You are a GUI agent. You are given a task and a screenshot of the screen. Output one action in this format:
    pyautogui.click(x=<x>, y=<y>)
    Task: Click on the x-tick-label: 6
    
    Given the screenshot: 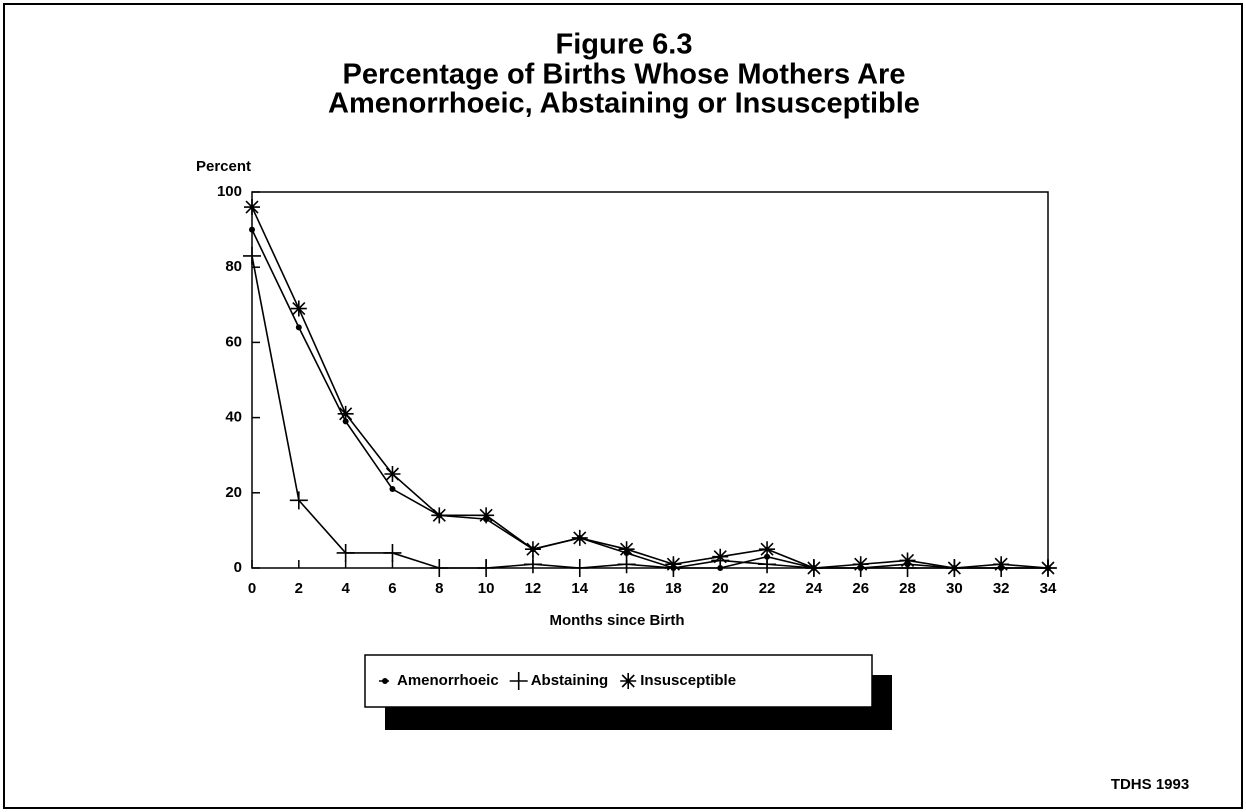 What is the action you would take?
    pyautogui.click(x=392, y=588)
    